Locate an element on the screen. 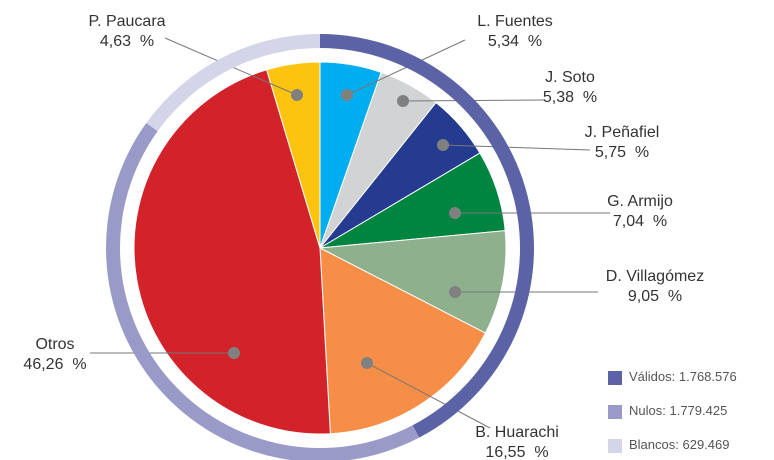 Image resolution: width=774 pixels, height=460 pixels. legend-value: 1.768.576 is located at coordinates (708, 376).